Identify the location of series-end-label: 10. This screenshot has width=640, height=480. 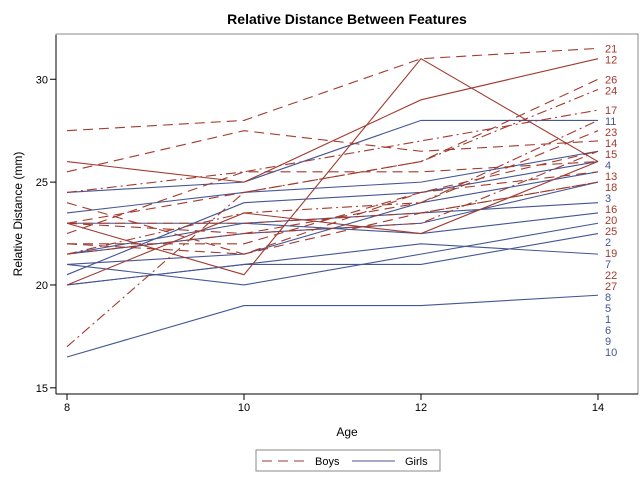
(611, 353).